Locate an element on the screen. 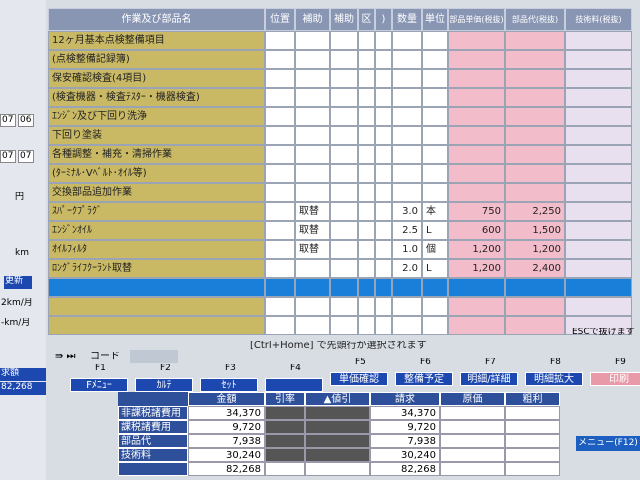  cell: 750 is located at coordinates (476, 211).